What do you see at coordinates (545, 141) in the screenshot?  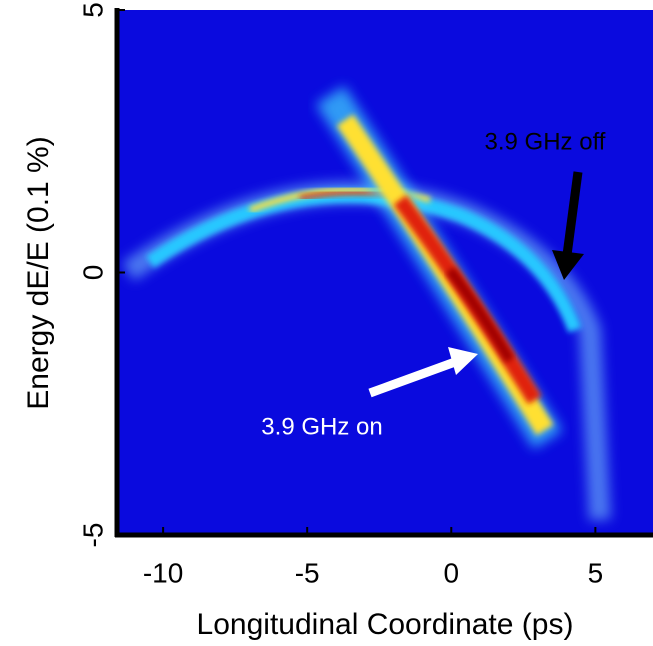 I see `annotation: 3.9 GHz off` at bounding box center [545, 141].